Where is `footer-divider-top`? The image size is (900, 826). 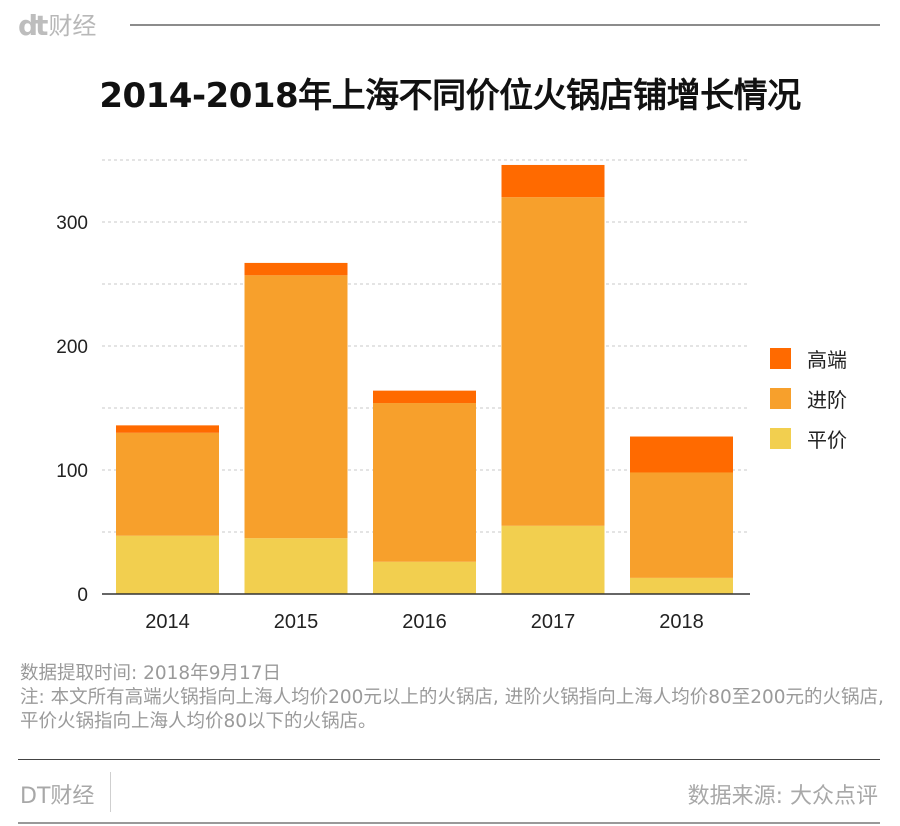 footer-divider-top is located at coordinates (449, 759).